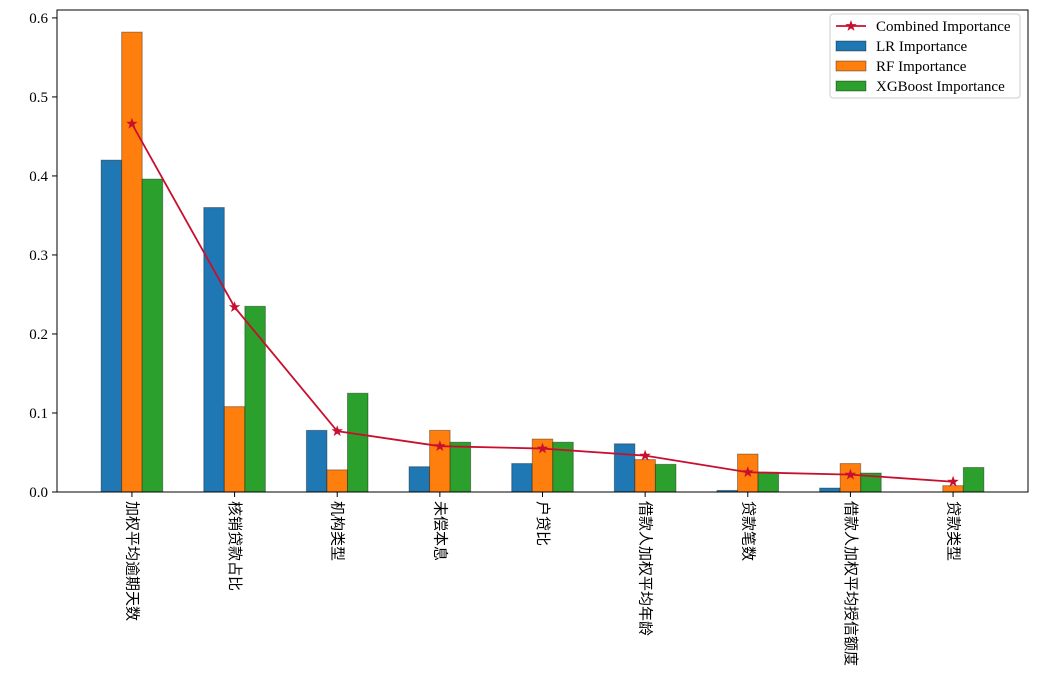 The image size is (1037, 699). Describe the element at coordinates (38, 335) in the screenshot. I see `y-tick-label: 0.2` at that location.